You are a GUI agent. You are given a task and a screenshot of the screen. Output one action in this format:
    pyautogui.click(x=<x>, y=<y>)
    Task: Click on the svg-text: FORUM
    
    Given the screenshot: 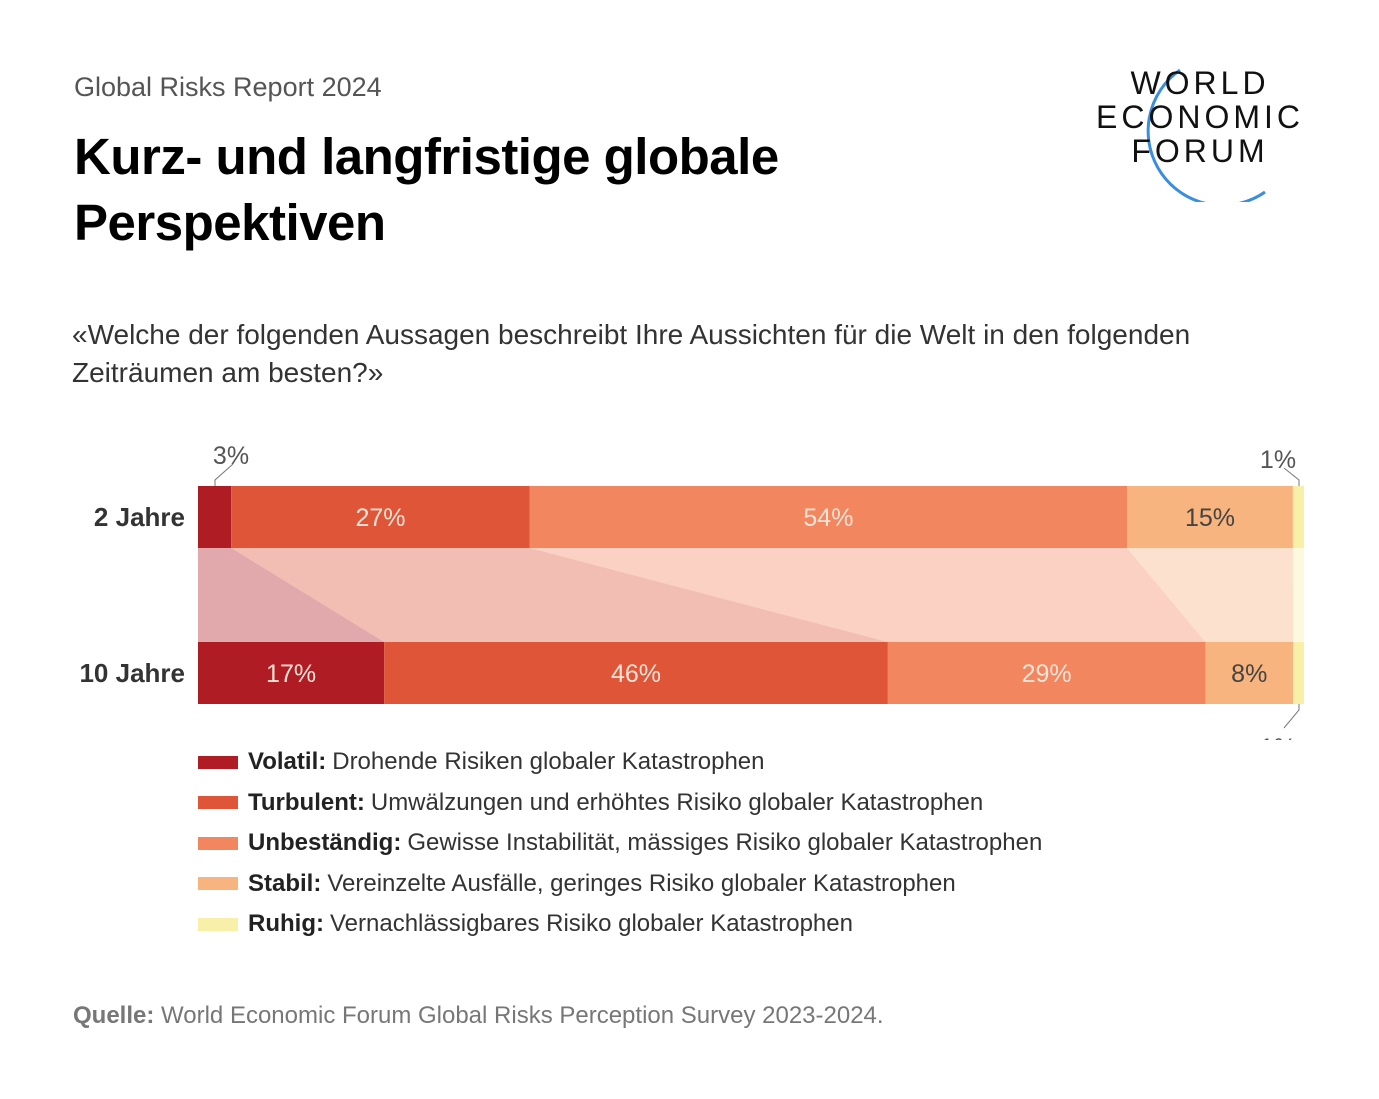 What is the action you would take?
    pyautogui.click(x=1199, y=151)
    